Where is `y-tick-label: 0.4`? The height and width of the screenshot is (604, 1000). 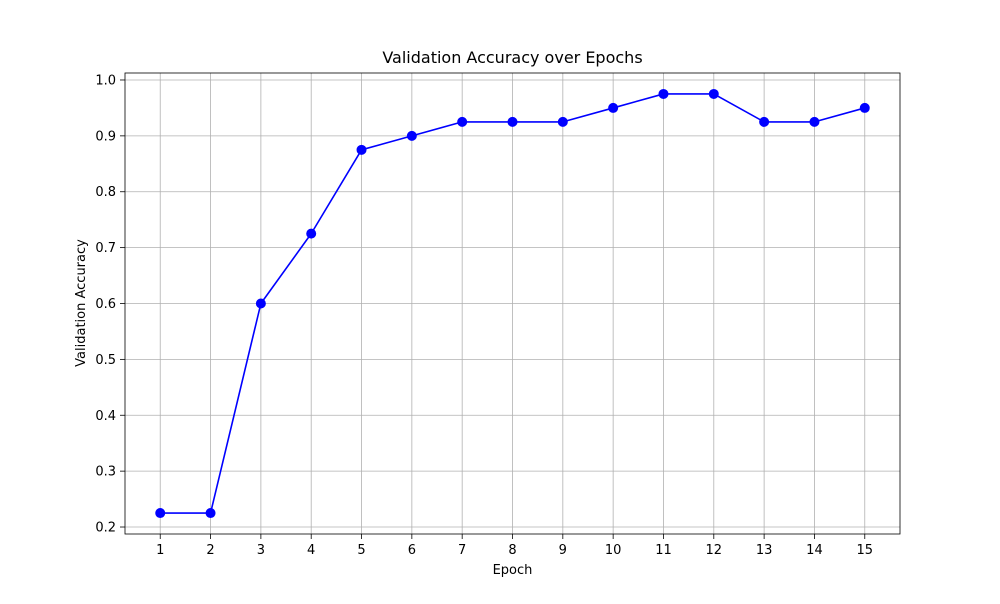 y-tick-label: 0.4 is located at coordinates (105, 416).